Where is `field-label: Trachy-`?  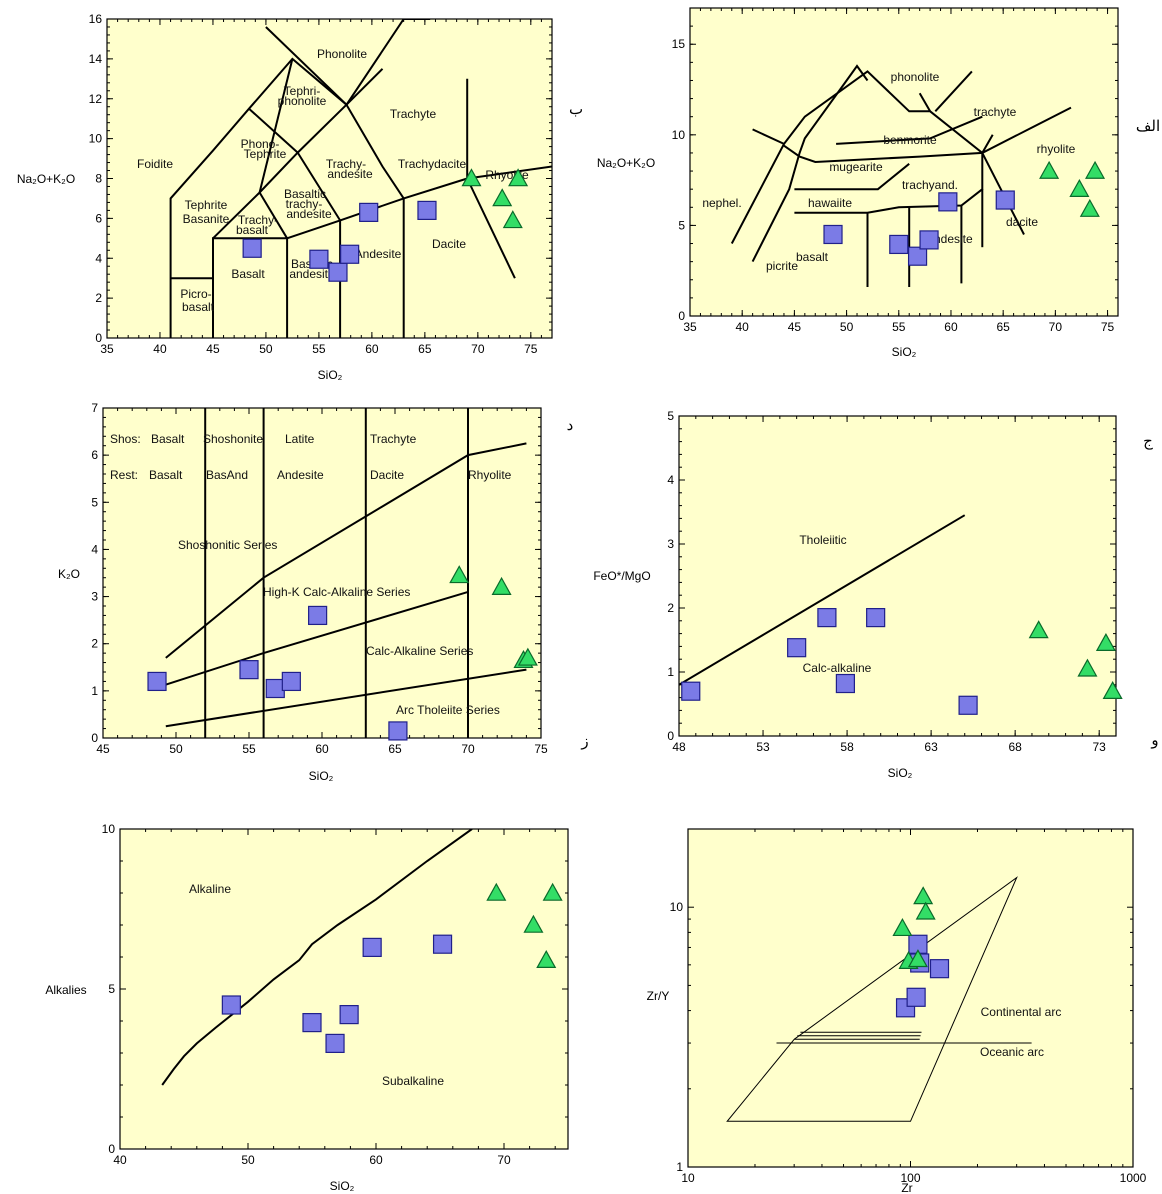
field-label: Trachy- is located at coordinates (258, 220).